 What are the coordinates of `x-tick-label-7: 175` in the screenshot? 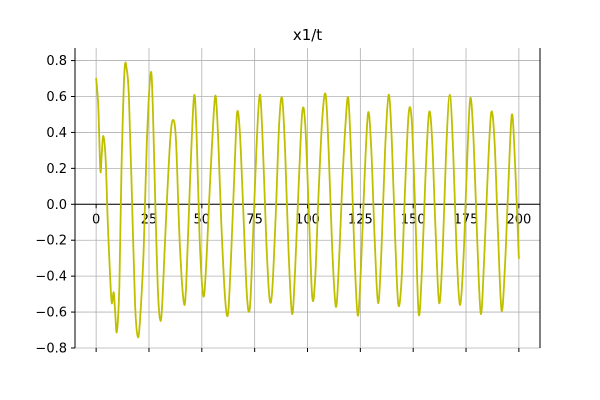 It's located at (466, 219).